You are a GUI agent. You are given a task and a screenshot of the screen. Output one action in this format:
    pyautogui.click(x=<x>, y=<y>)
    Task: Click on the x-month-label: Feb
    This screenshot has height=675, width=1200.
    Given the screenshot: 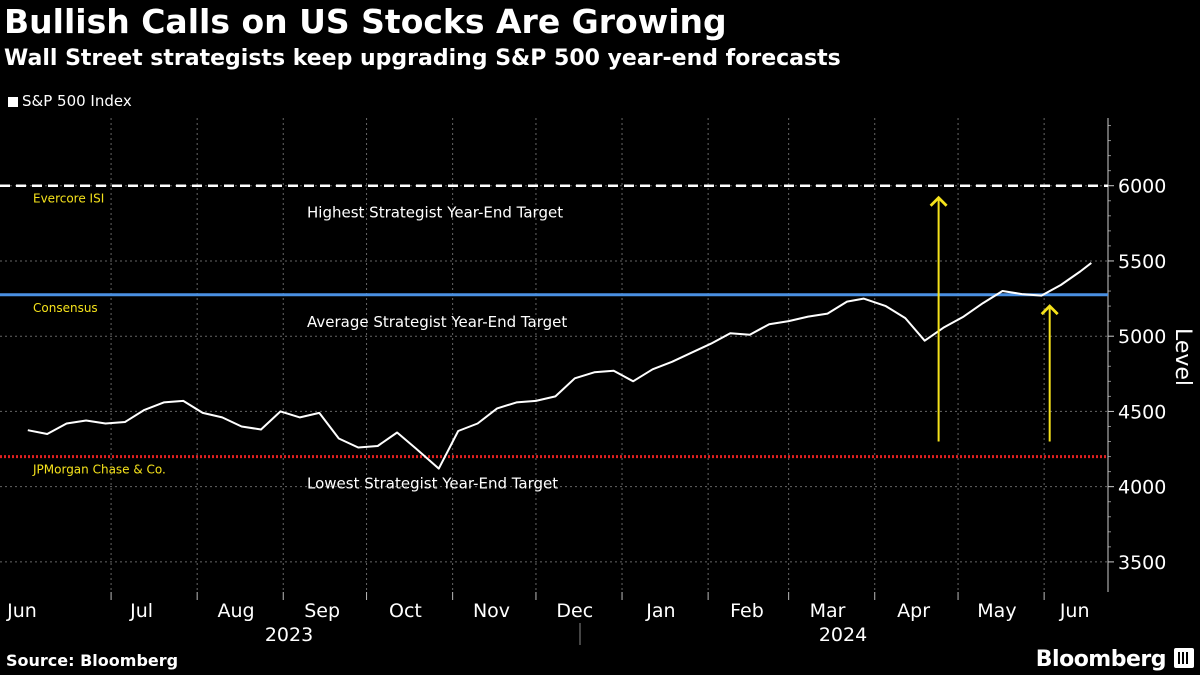 What is the action you would take?
    pyautogui.click(x=747, y=611)
    